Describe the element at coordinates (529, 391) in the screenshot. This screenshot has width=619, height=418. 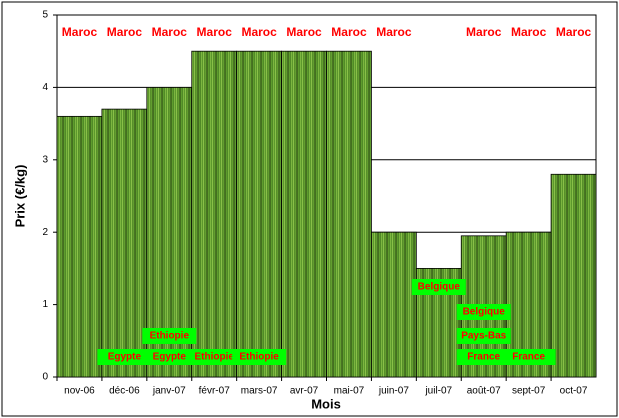
I see `x-tick-label: sept-07` at that location.